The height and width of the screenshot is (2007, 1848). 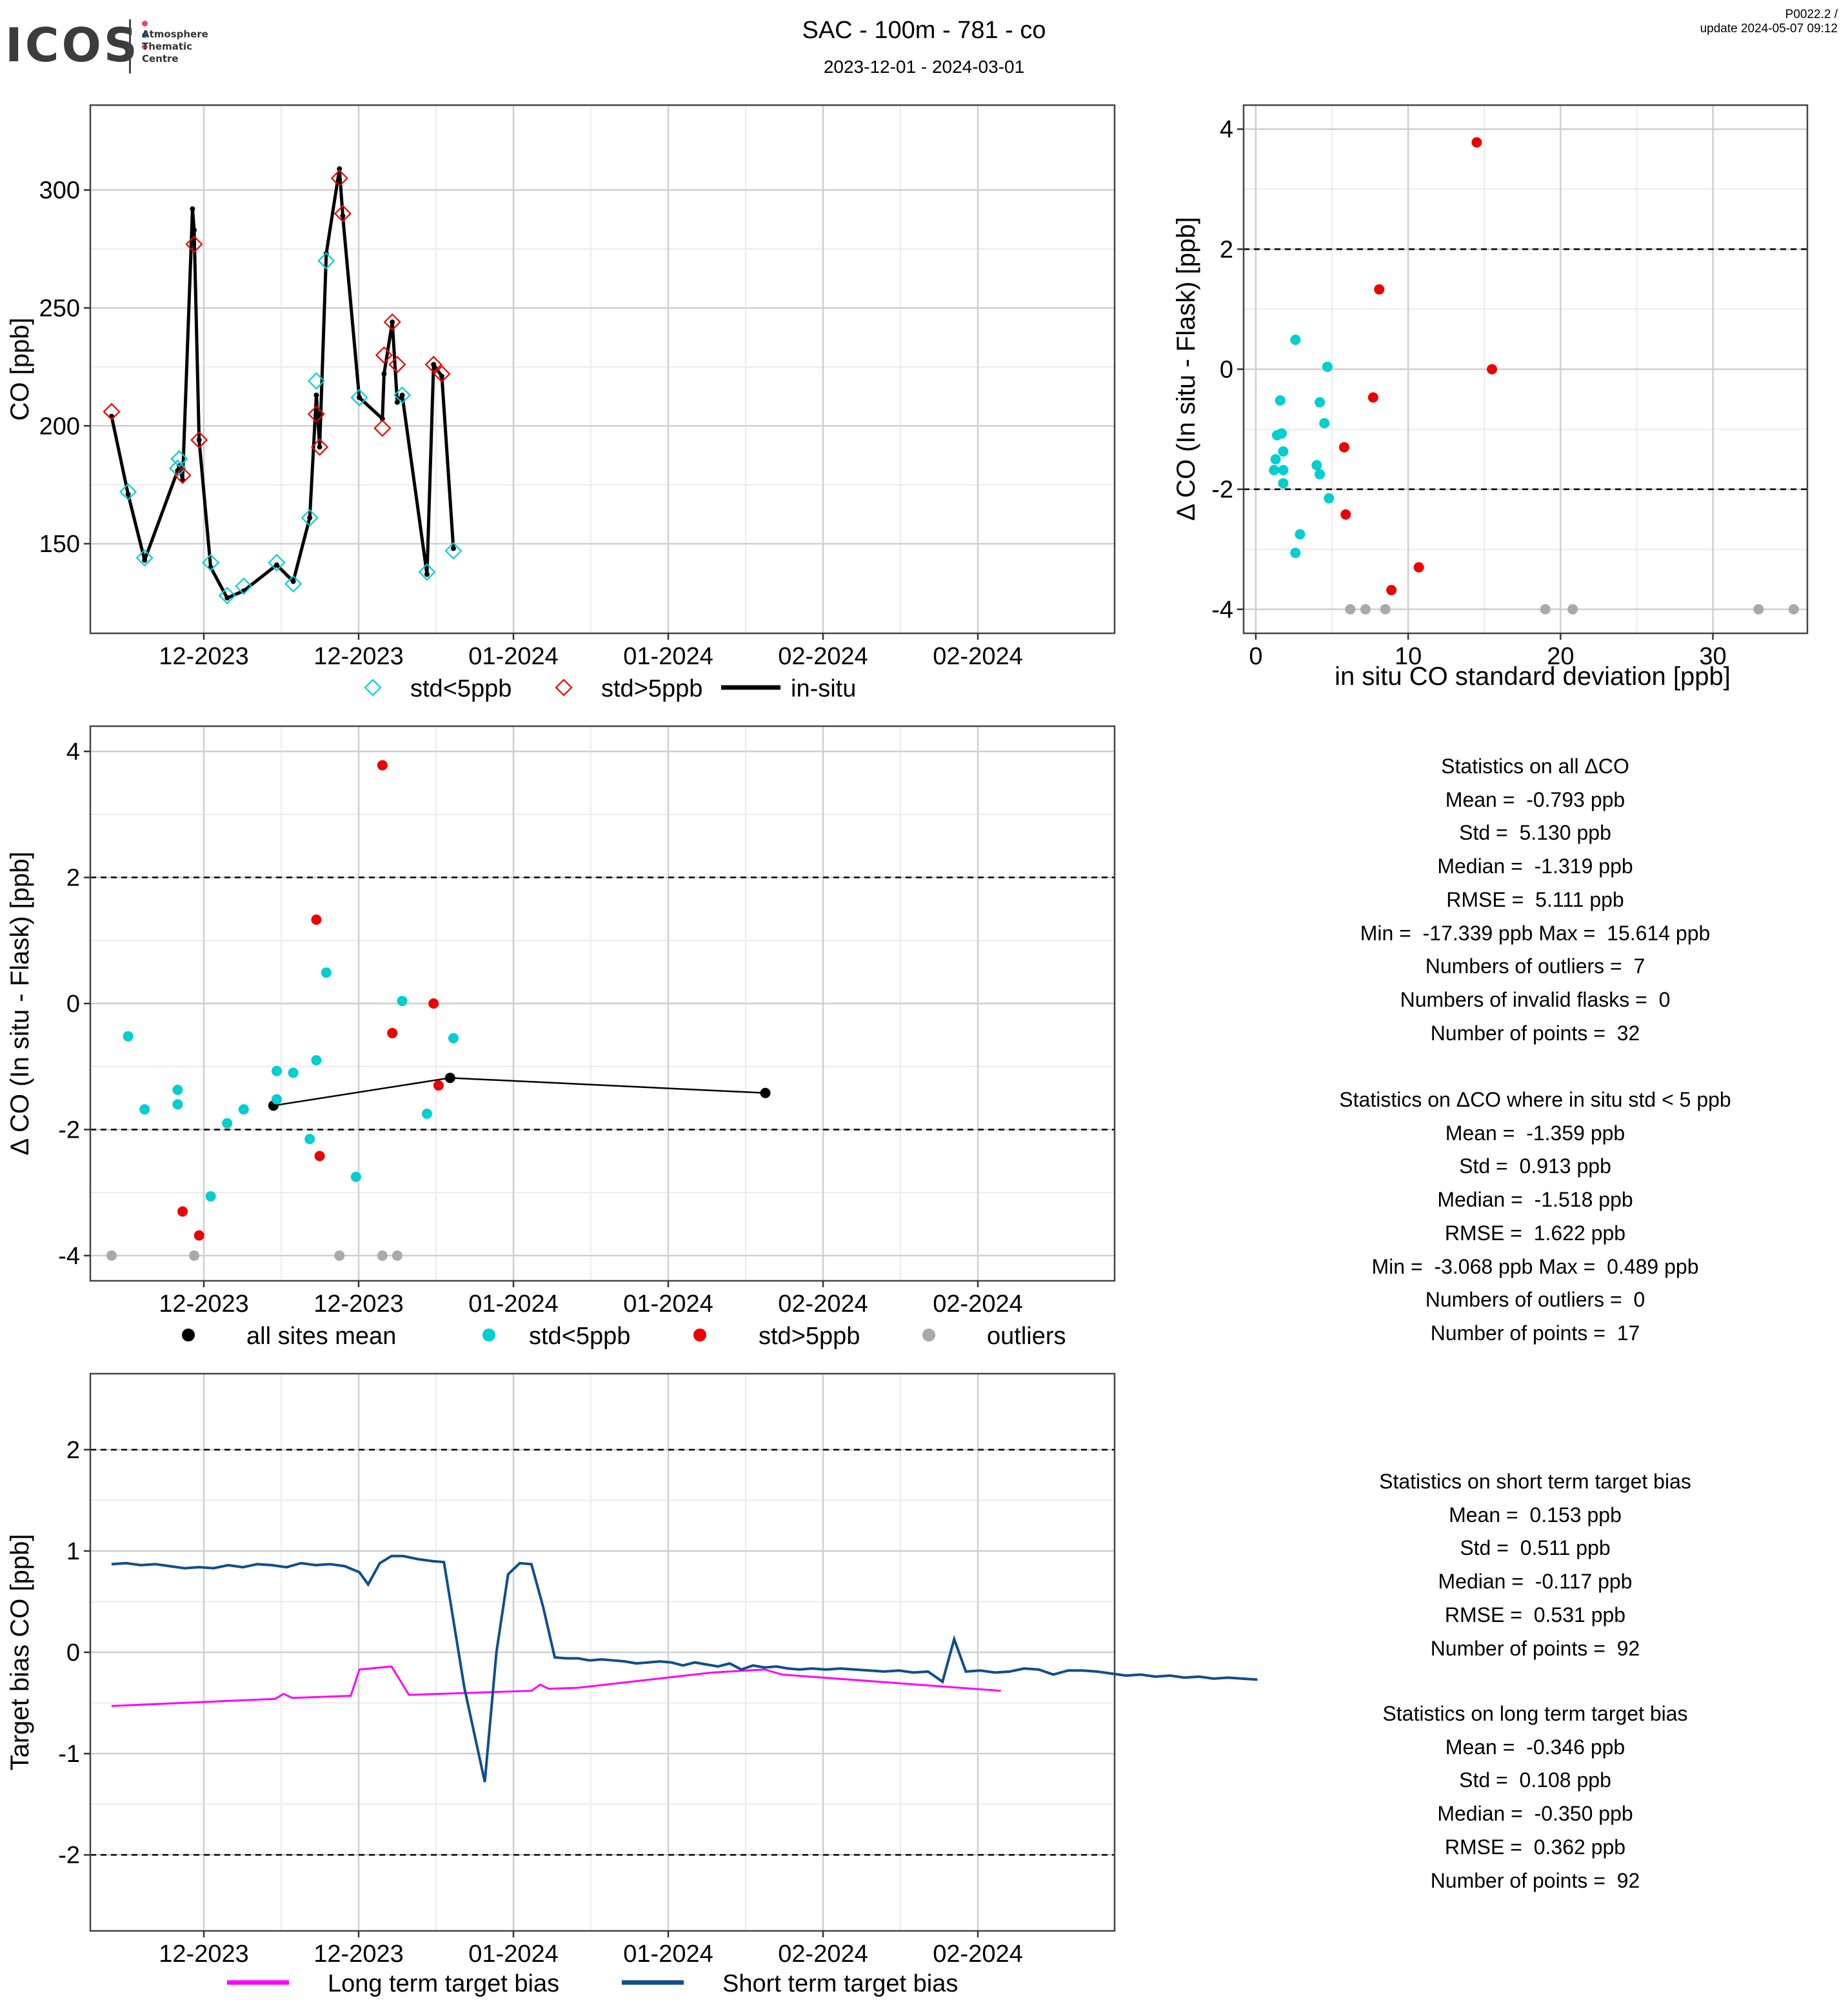 What do you see at coordinates (1186, 368) in the screenshot?
I see `y-axis-label: Δ CO (In situ - Flask) [ppb]` at bounding box center [1186, 368].